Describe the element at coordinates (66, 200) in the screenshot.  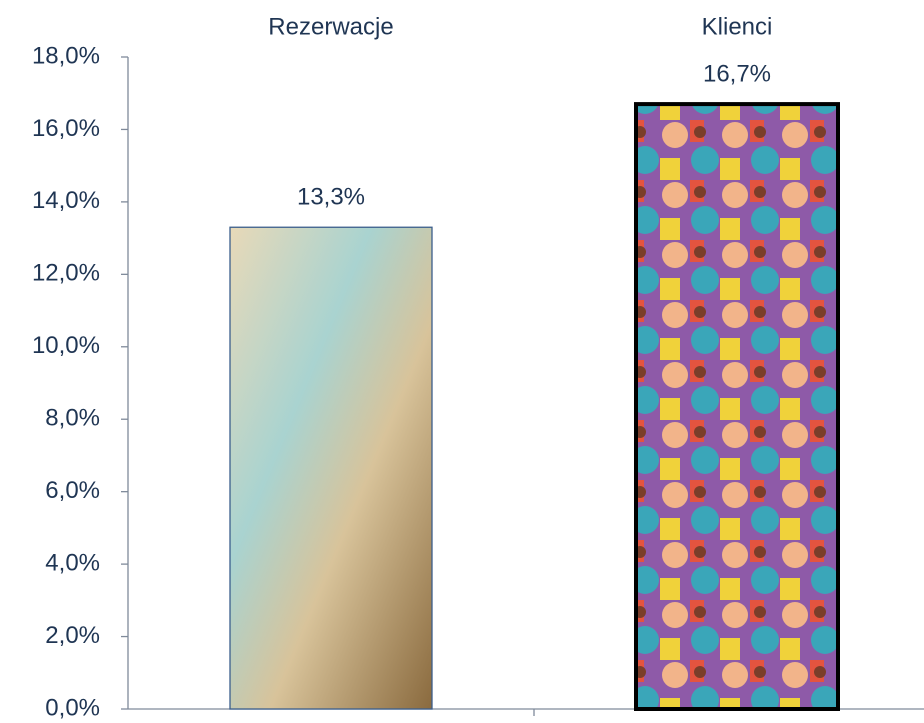
I see `y-tick-label: 14,0%` at that location.